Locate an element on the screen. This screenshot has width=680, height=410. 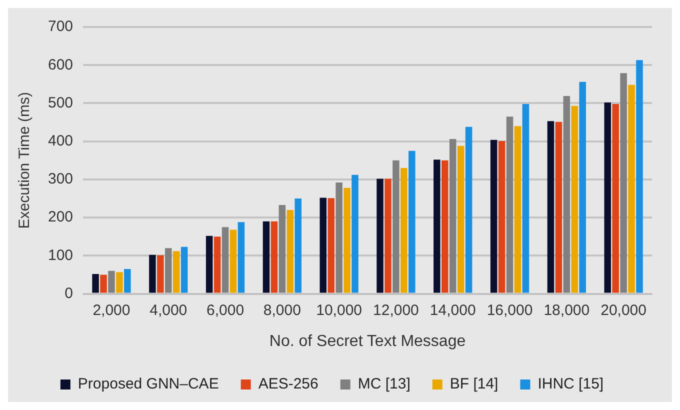
legend-label: Proposed GNN–CAE is located at coordinates (148, 384).